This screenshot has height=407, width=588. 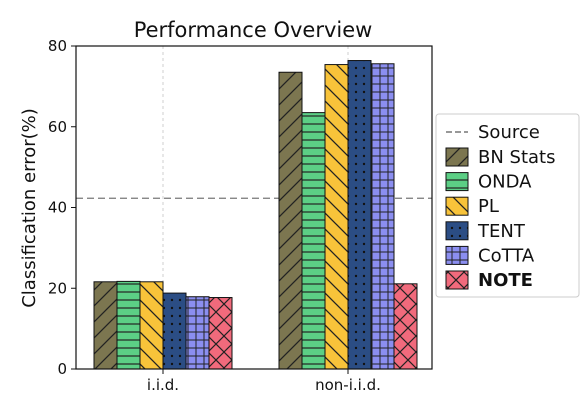 I want to click on legend-item-cotta: CoTTA, so click(x=490, y=255).